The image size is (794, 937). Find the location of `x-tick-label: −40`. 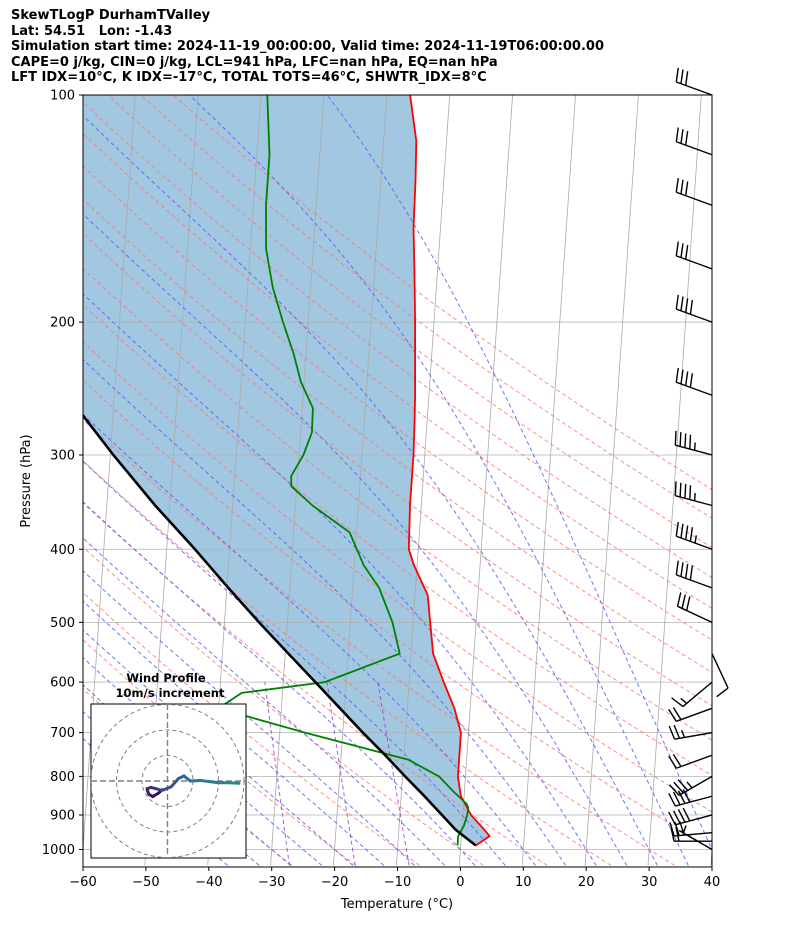

x-tick-label: −40 is located at coordinates (208, 882).